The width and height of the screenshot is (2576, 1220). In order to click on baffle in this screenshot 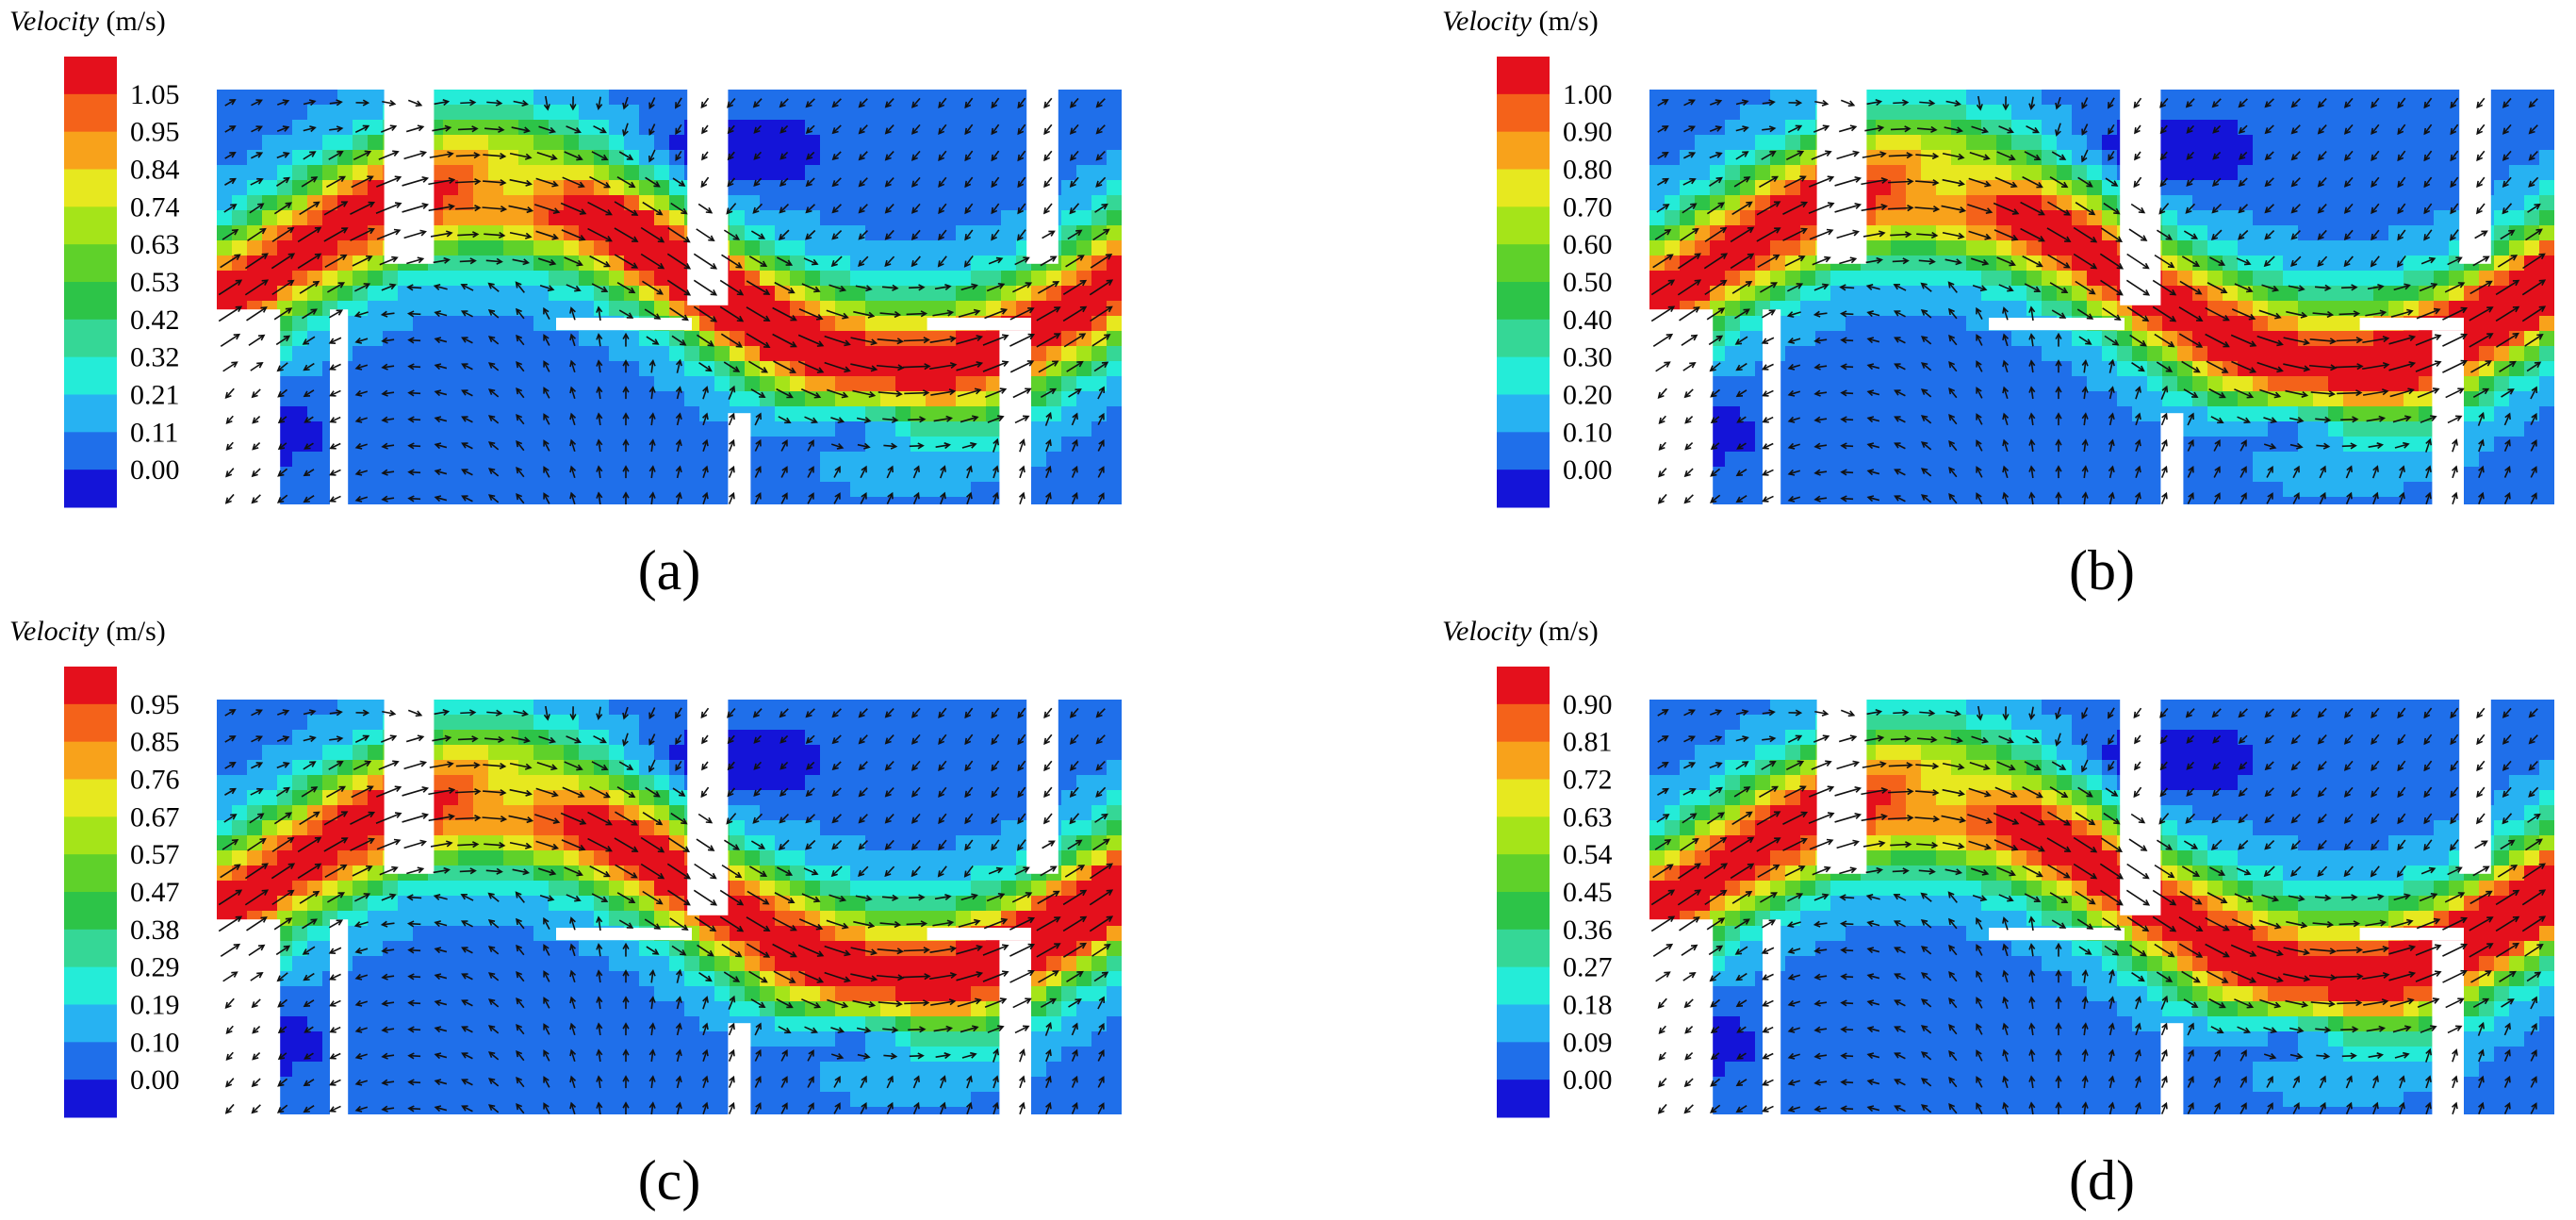, I will do `click(2140, 197)`.